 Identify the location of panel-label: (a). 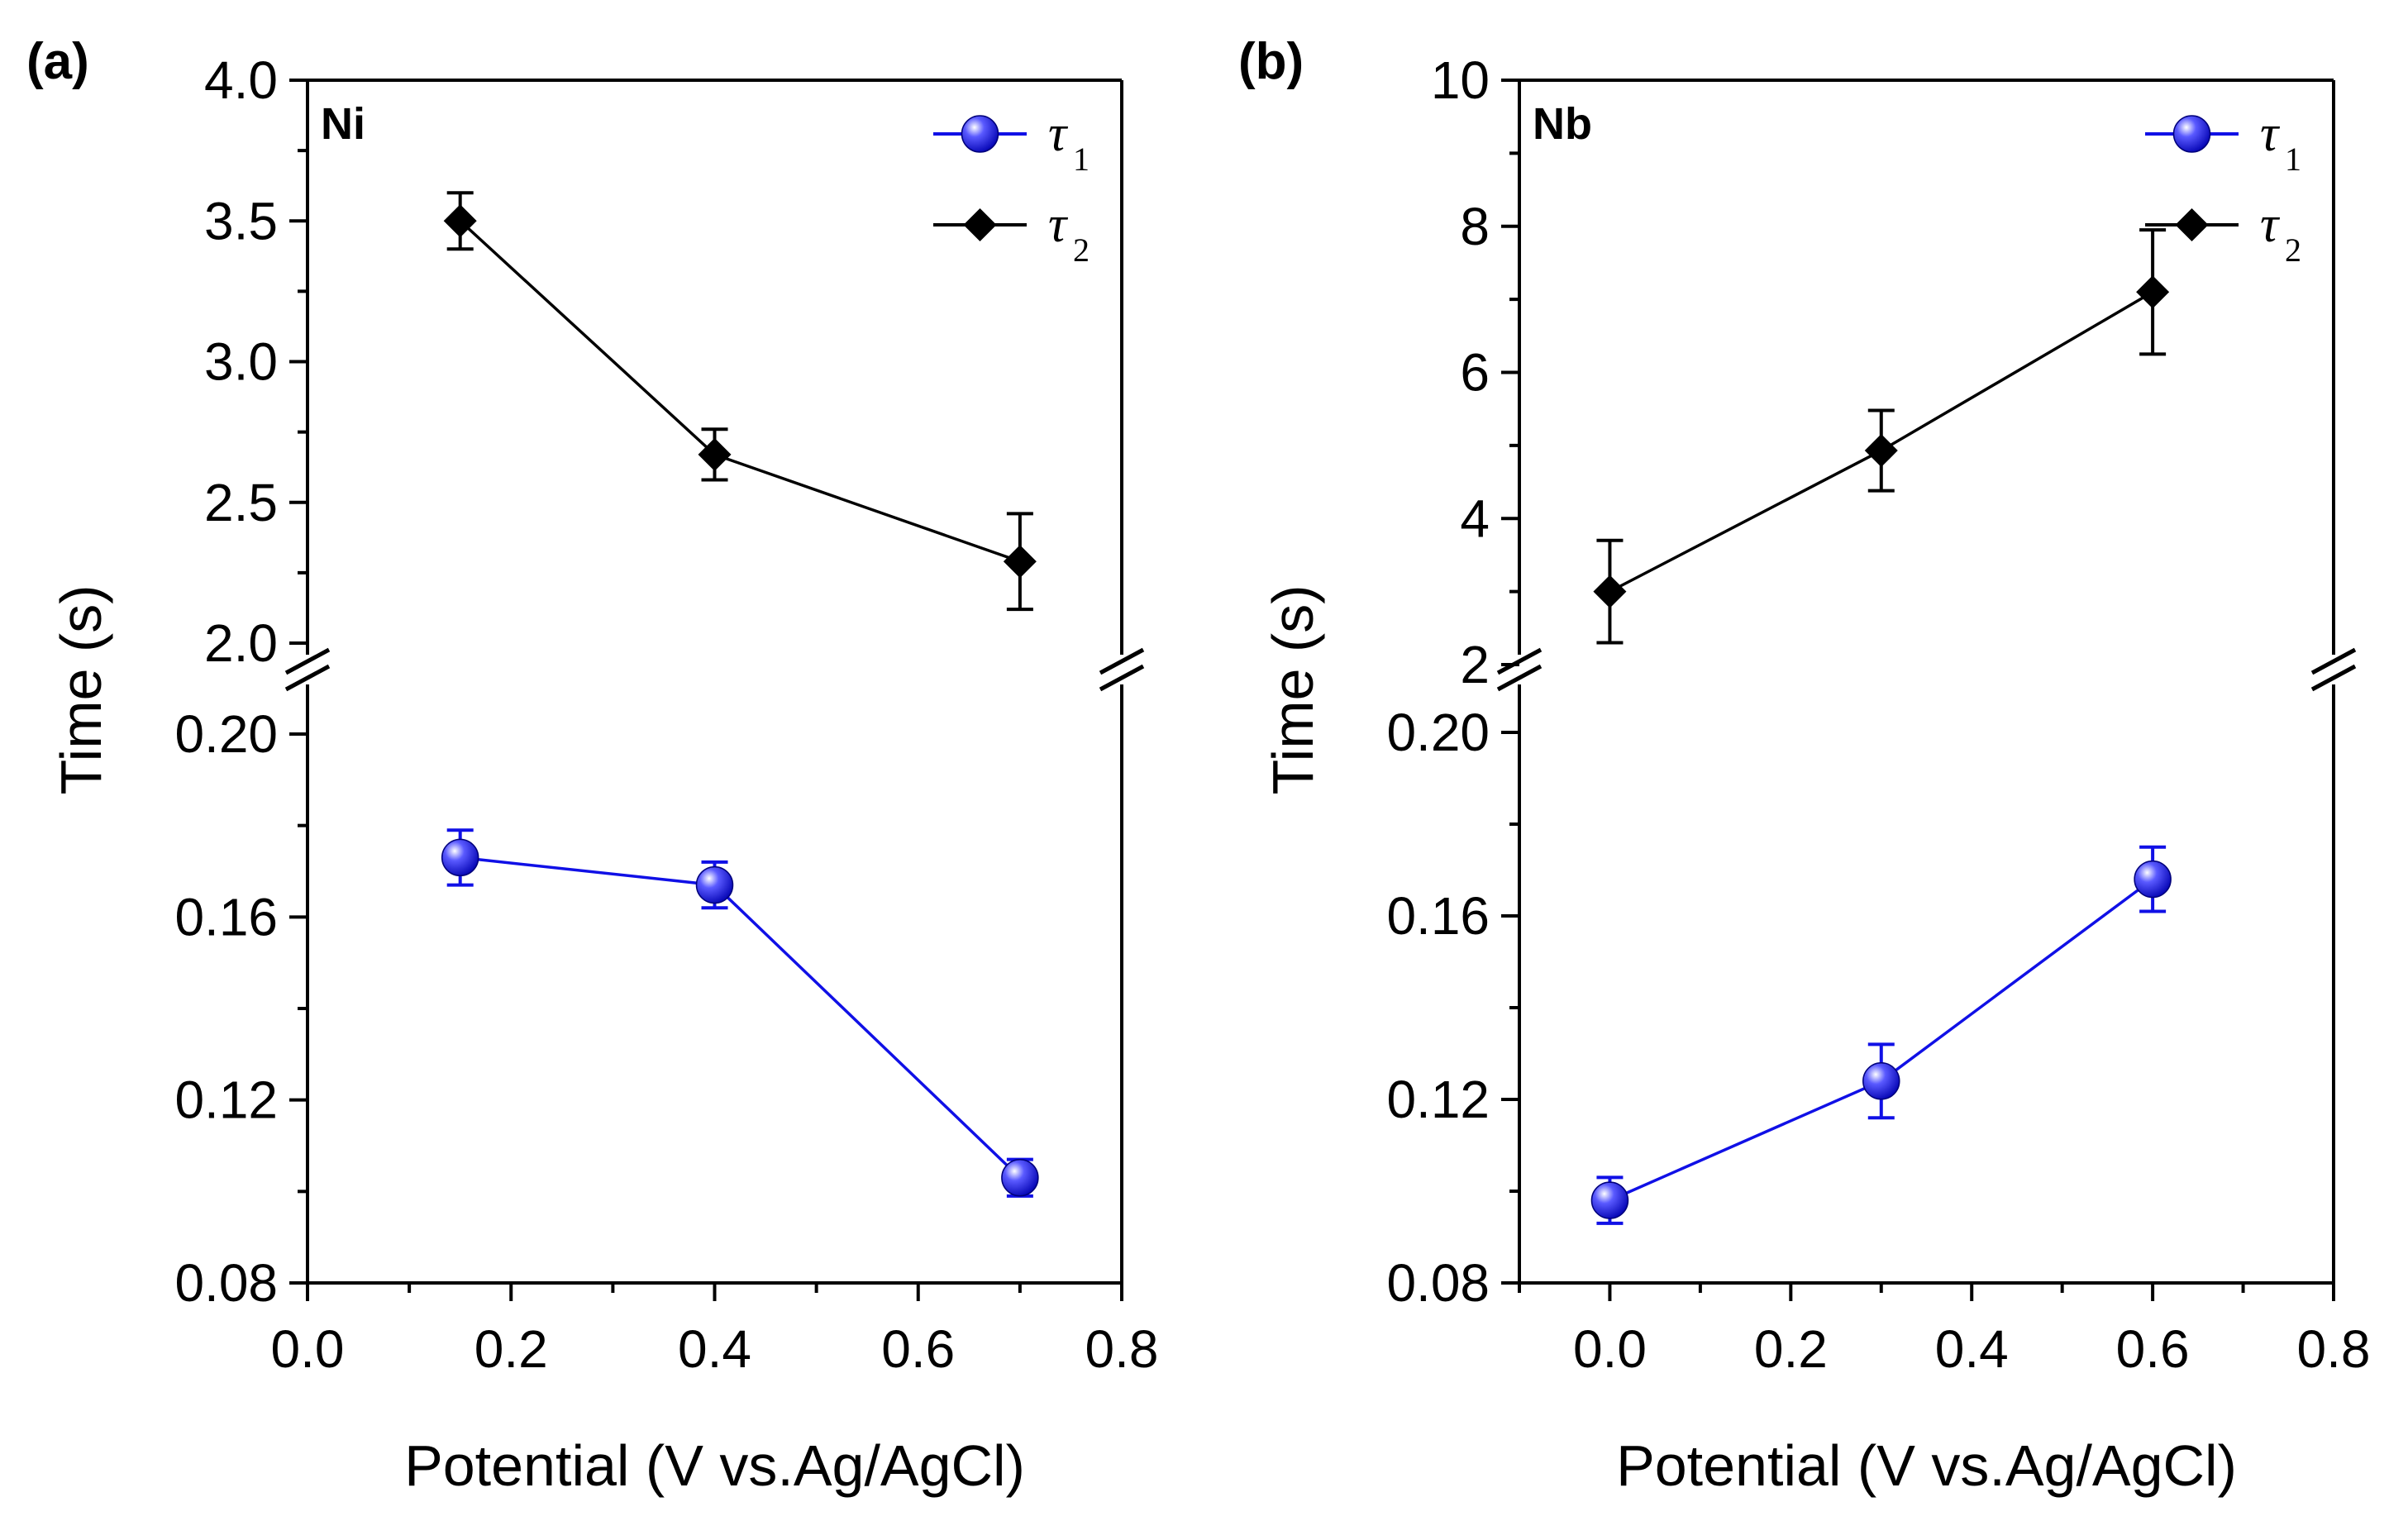
(57, 62).